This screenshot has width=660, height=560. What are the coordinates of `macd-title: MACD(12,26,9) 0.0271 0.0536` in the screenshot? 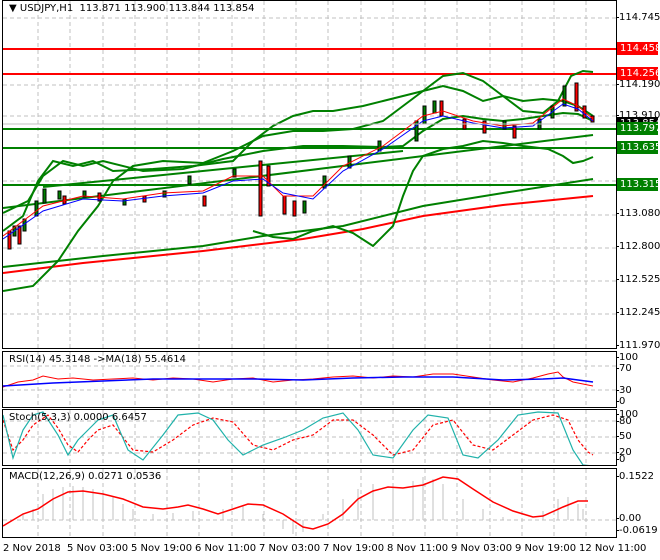 It's located at (85, 476).